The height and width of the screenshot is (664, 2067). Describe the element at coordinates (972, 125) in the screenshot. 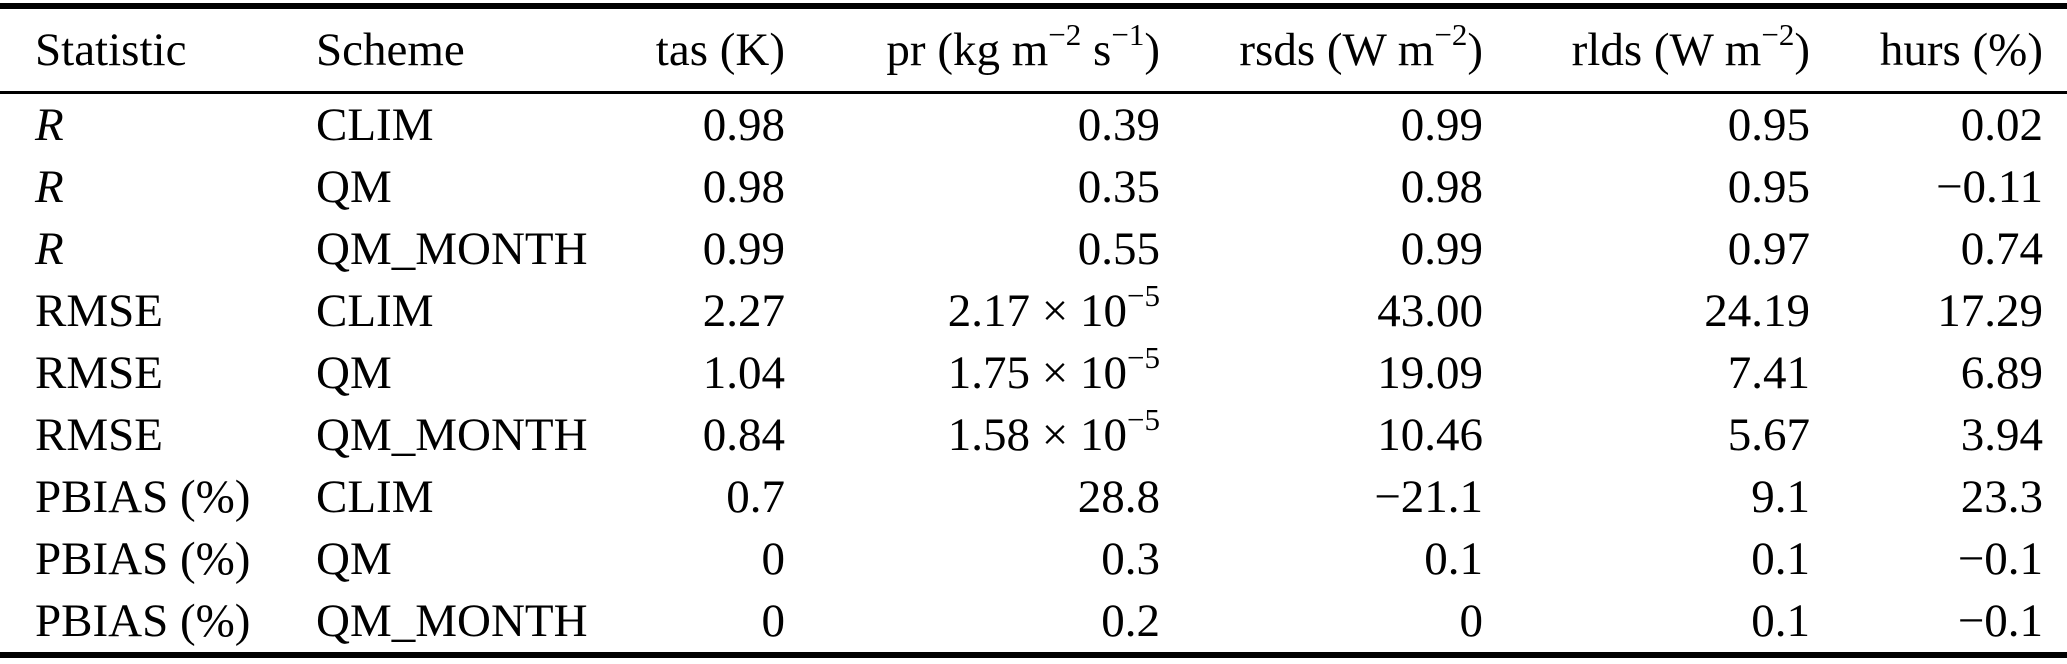

I see `pr-value: 0.39` at that location.